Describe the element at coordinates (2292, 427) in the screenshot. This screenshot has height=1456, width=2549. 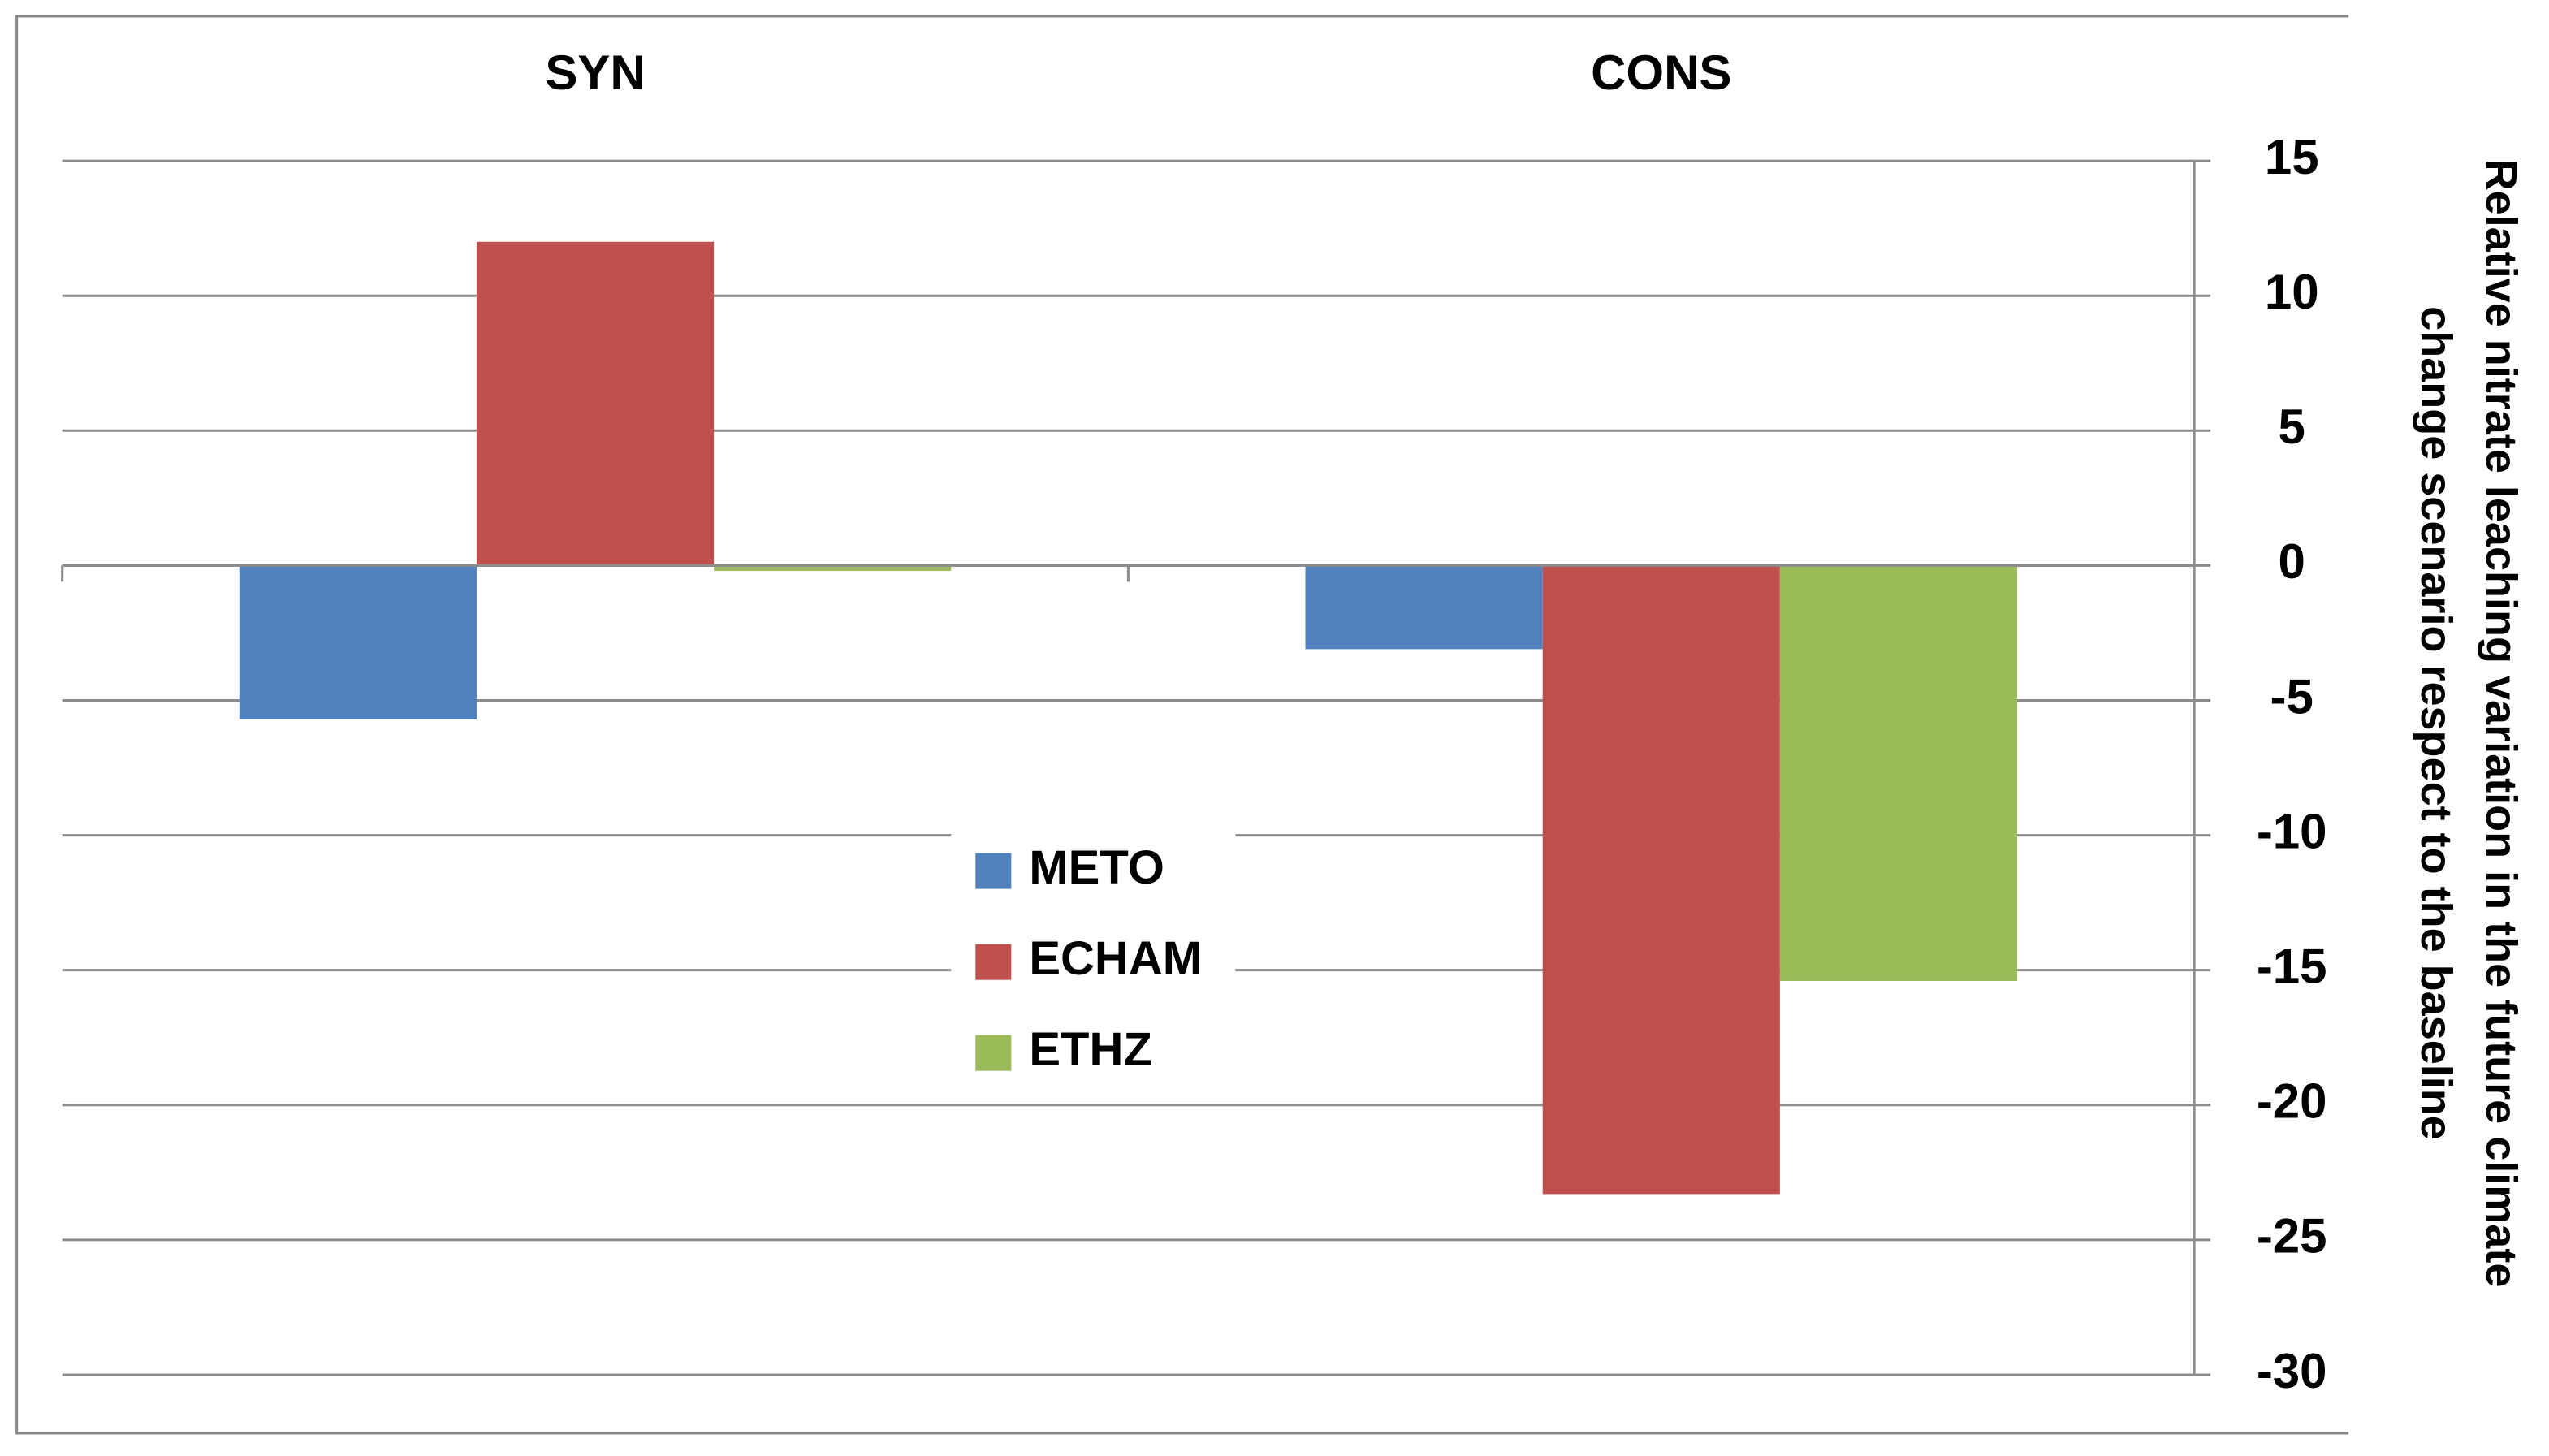
I see `y-tick-label: 5` at that location.